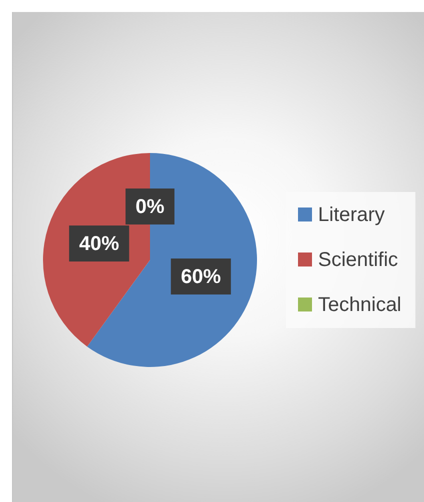  What do you see at coordinates (150, 207) in the screenshot?
I see `text: 0%` at bounding box center [150, 207].